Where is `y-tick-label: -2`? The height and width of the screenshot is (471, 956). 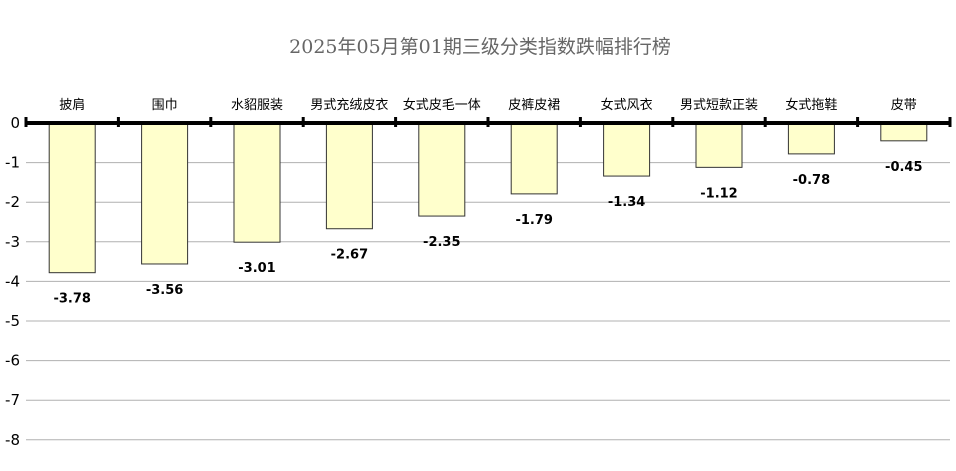
y-tick-label: -2 is located at coordinates (12, 202).